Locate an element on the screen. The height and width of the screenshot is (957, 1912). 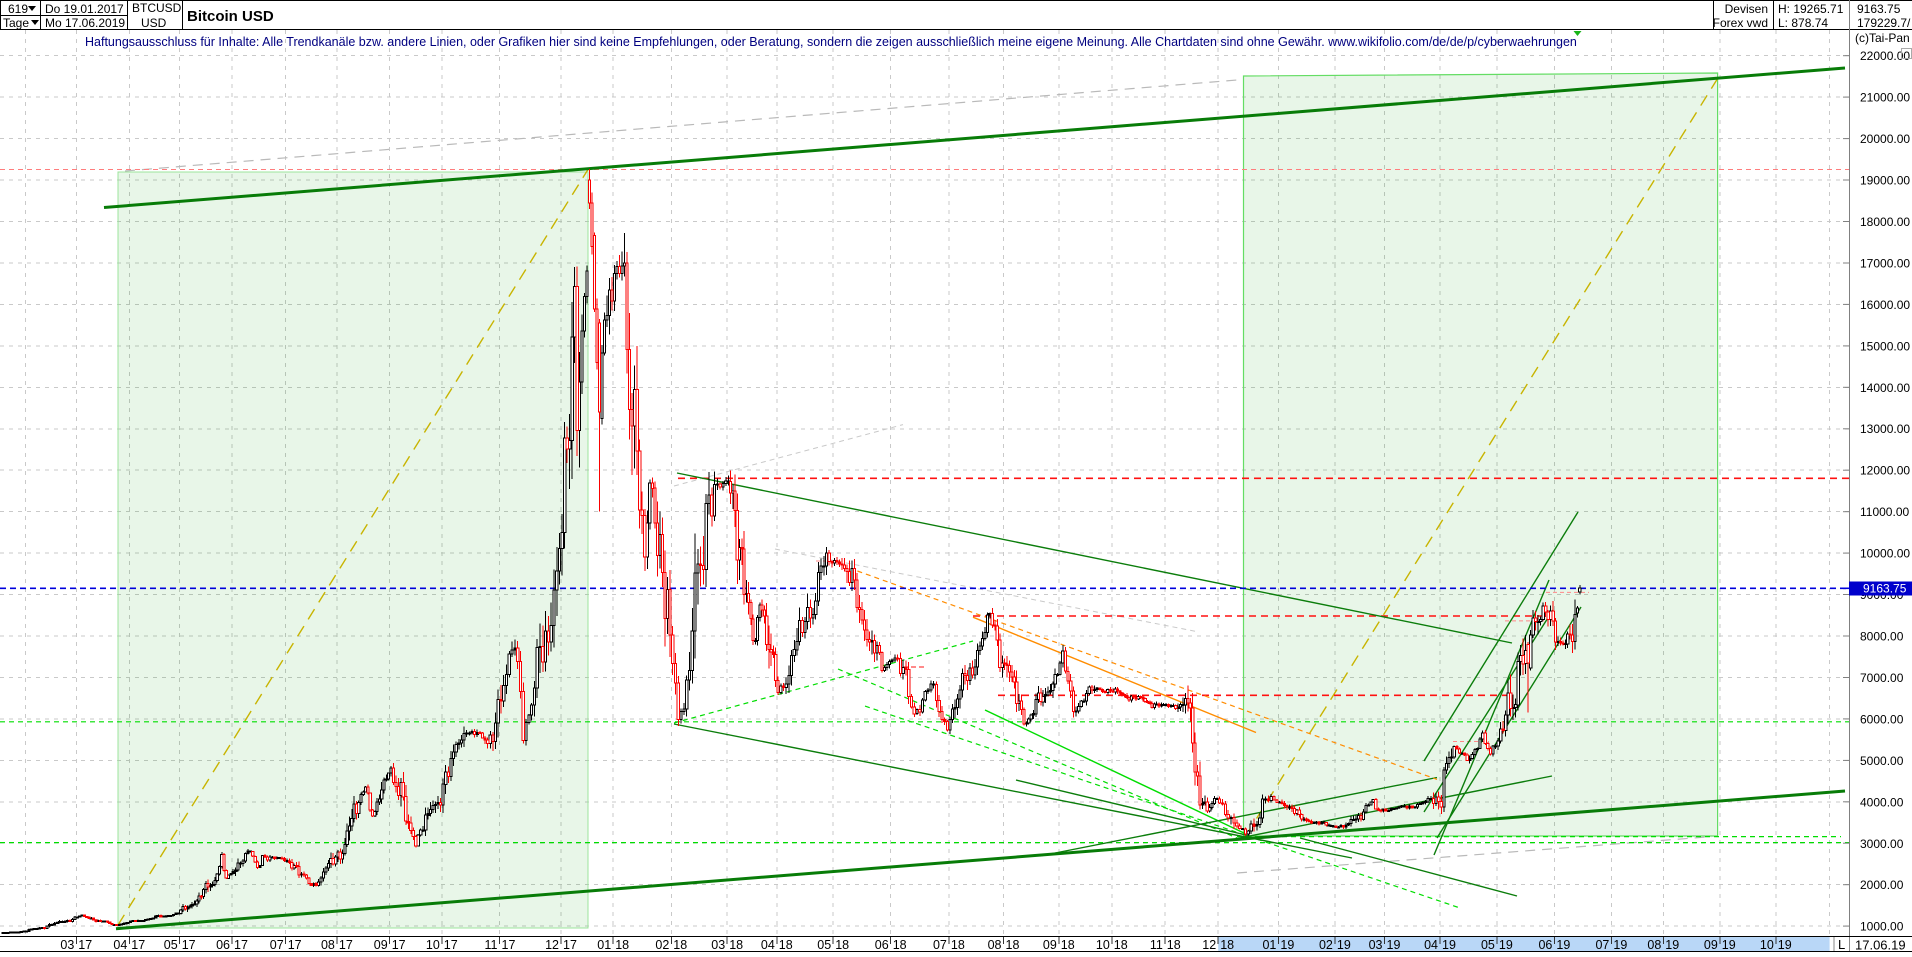
svg-text: 12000.00 is located at coordinates (1885, 471).